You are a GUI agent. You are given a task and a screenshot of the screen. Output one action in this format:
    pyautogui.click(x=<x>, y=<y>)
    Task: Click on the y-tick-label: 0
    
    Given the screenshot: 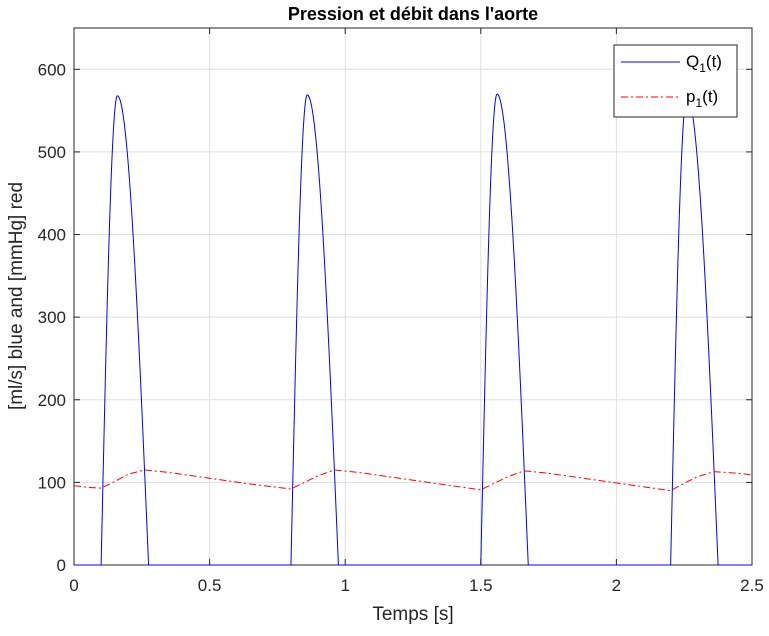 What is the action you would take?
    pyautogui.click(x=61, y=565)
    